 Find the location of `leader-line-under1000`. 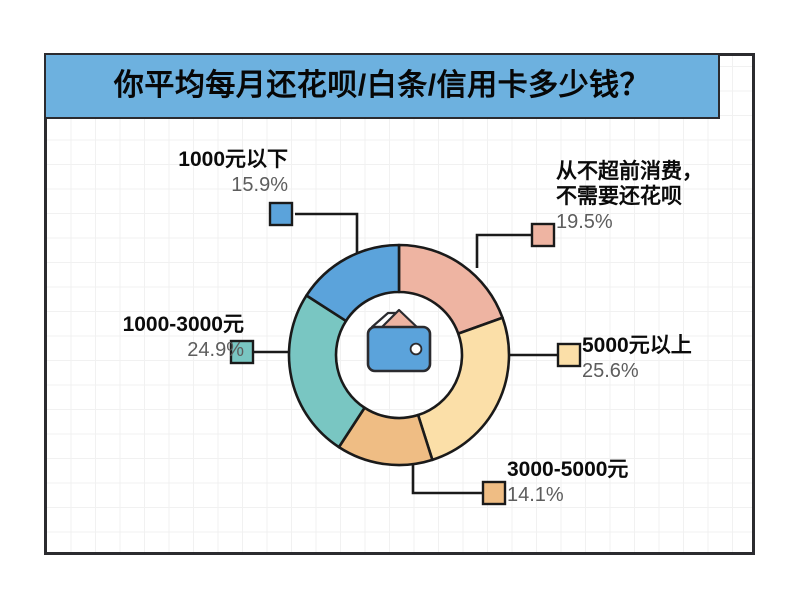

leader-line-under1000 is located at coordinates (327, 237).